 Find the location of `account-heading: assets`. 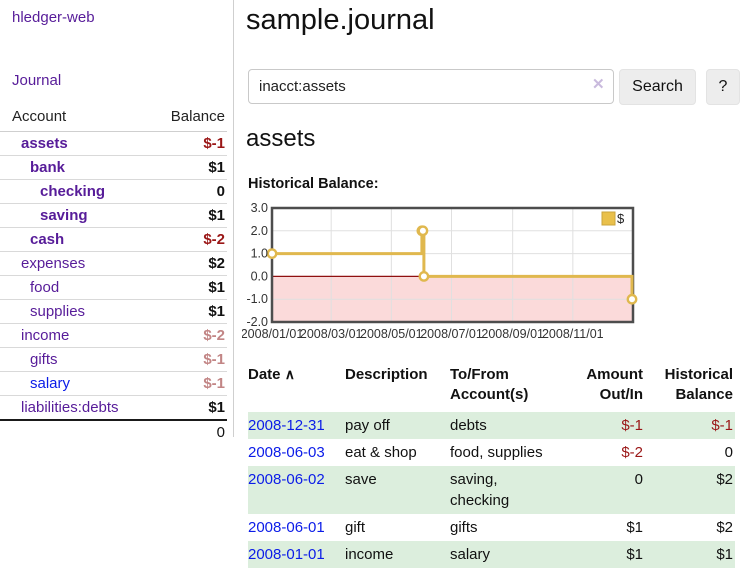

account-heading: assets is located at coordinates (281, 138).